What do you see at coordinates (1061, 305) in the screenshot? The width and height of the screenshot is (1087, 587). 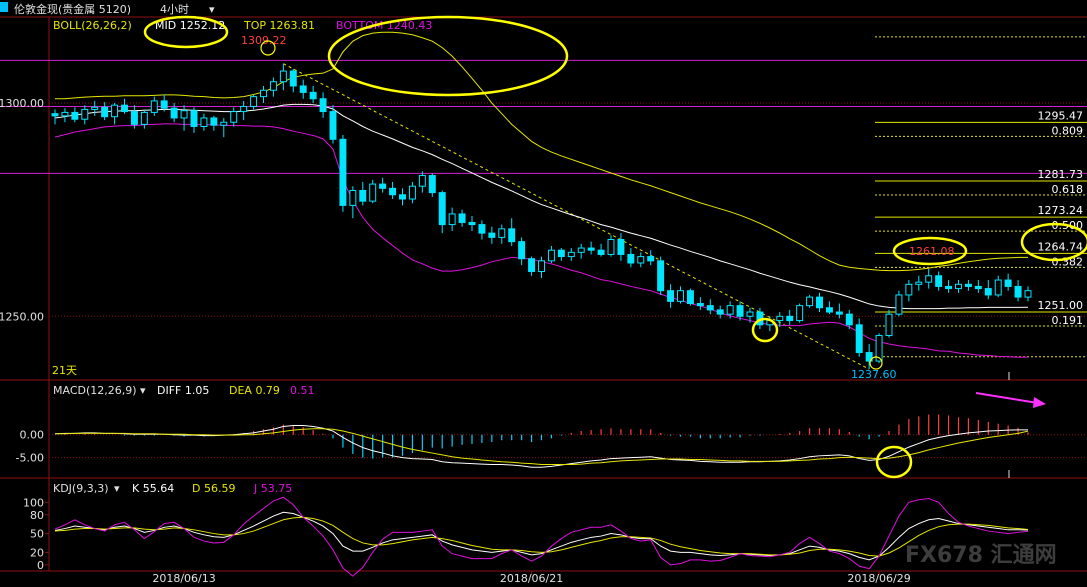 I see `fib-price-label: 1251.00` at bounding box center [1061, 305].